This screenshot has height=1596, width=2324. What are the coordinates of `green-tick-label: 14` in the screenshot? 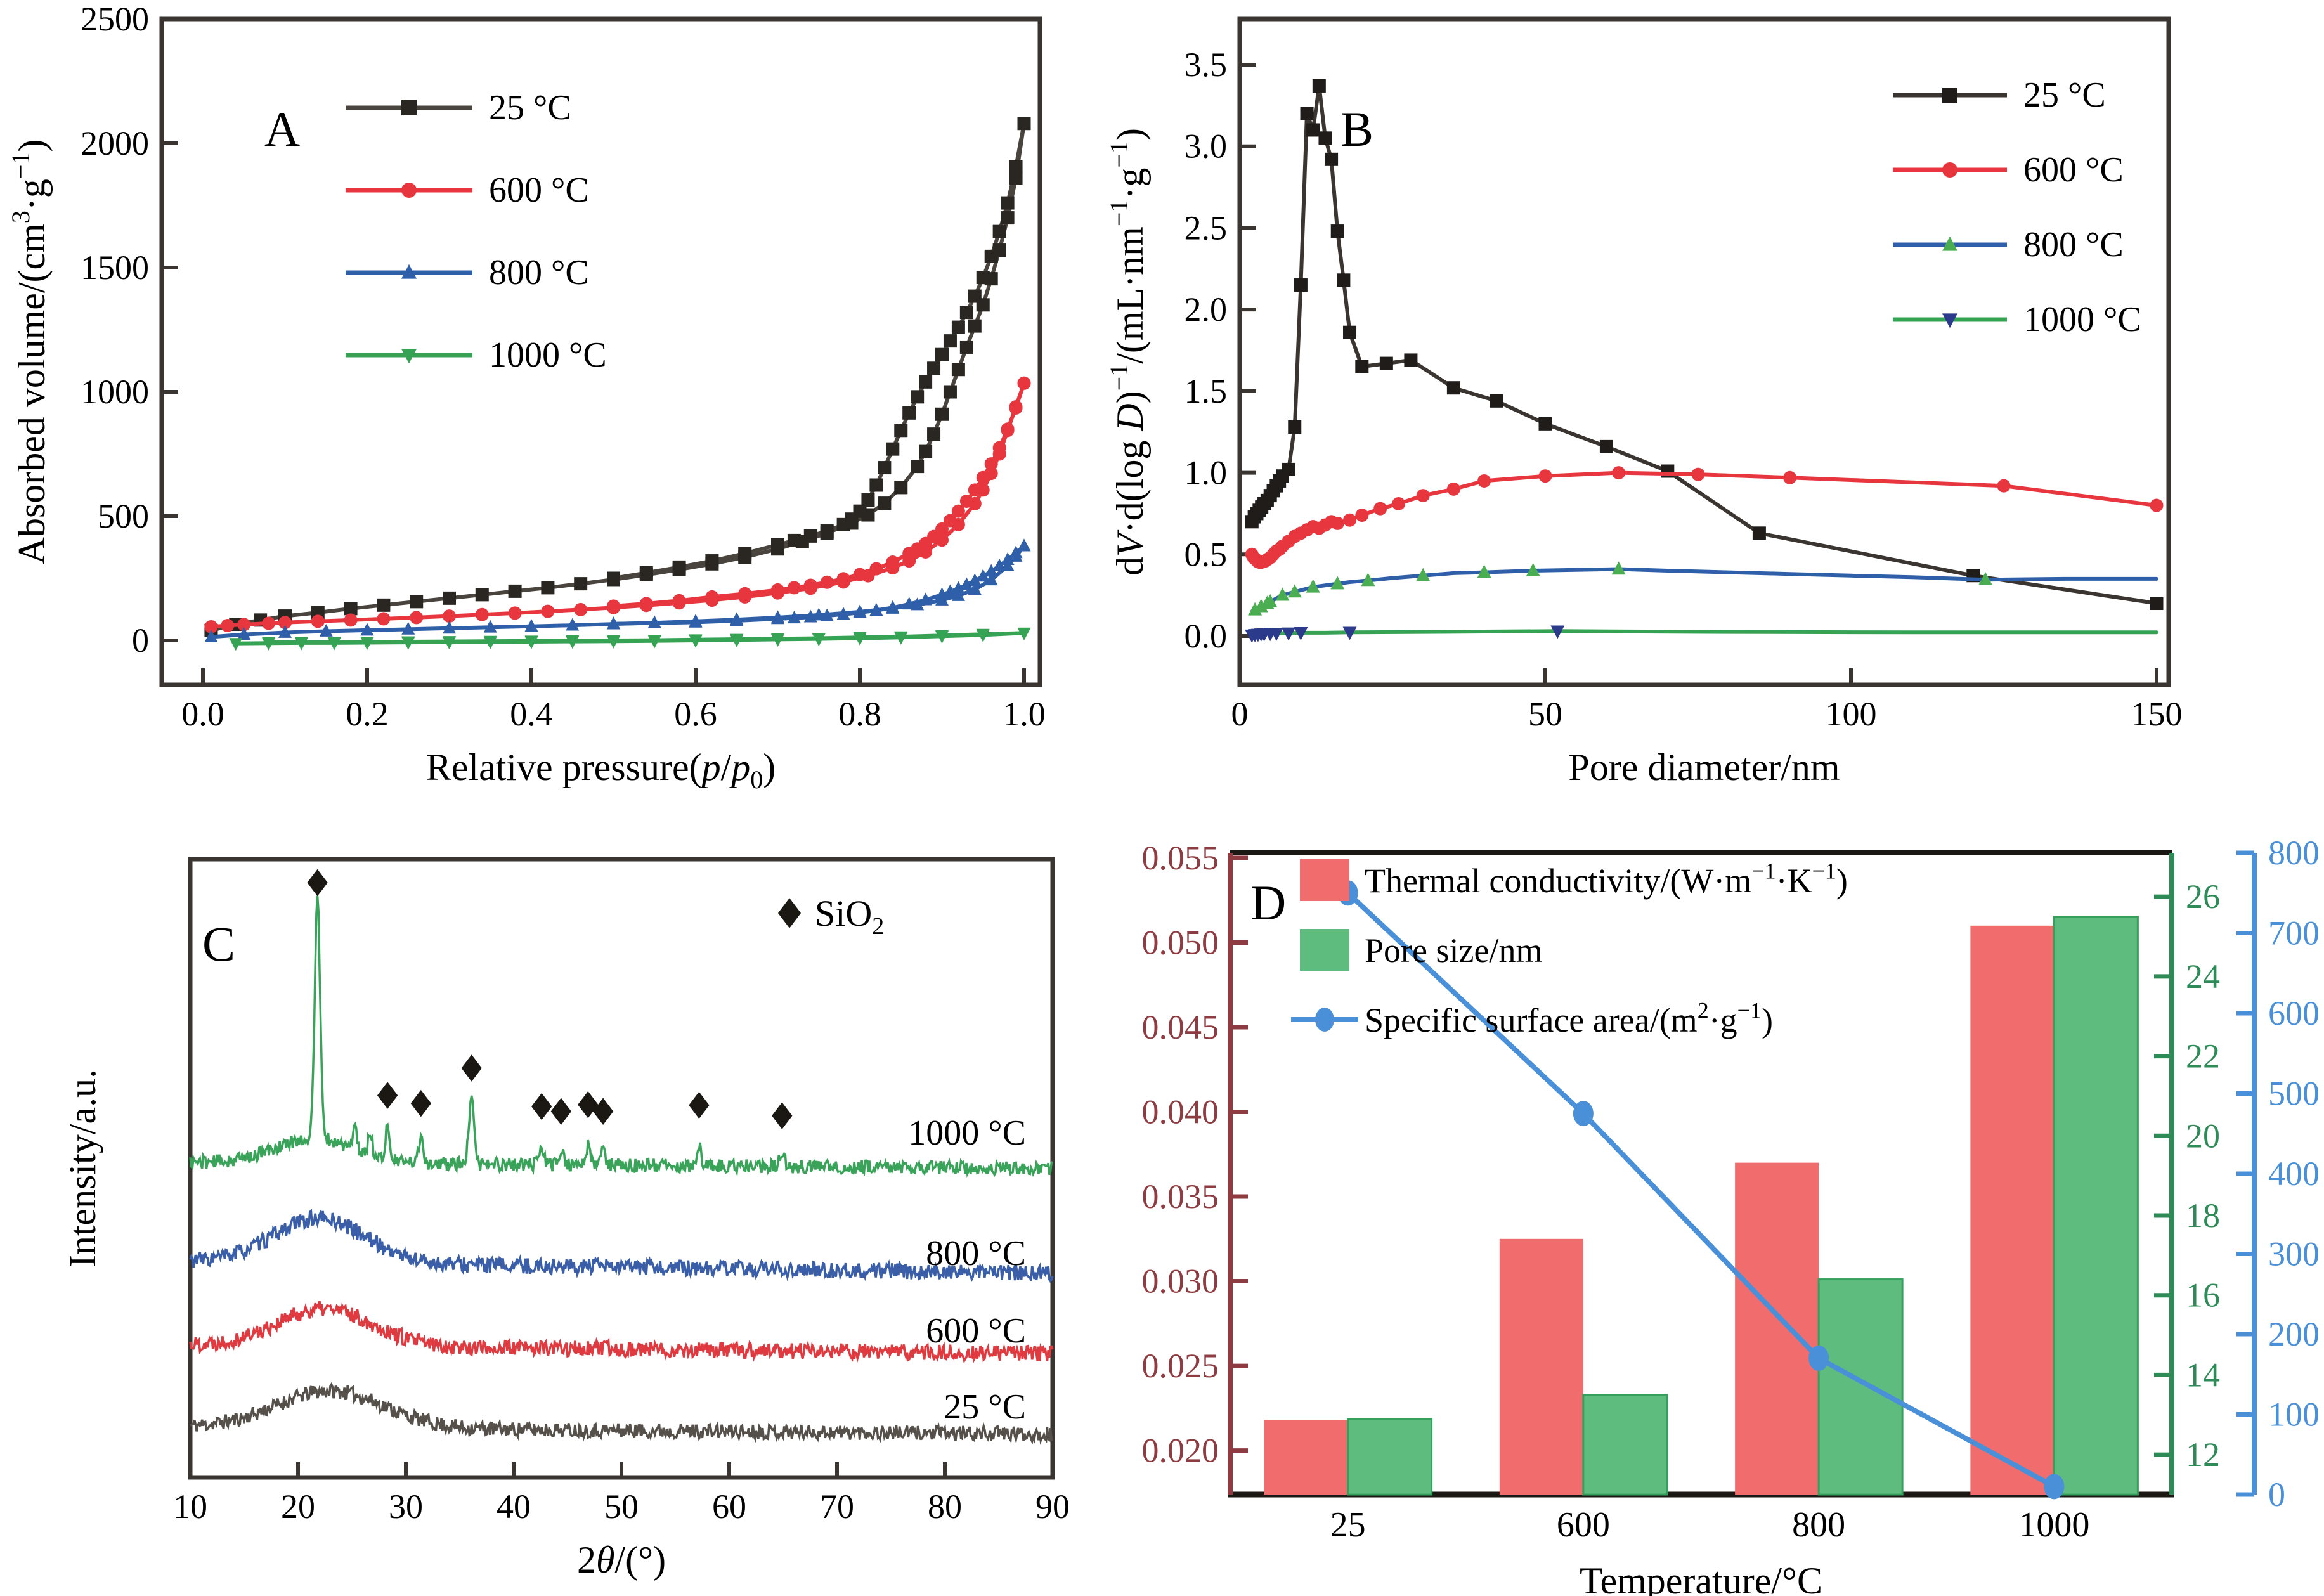 It's located at (2203, 1375).